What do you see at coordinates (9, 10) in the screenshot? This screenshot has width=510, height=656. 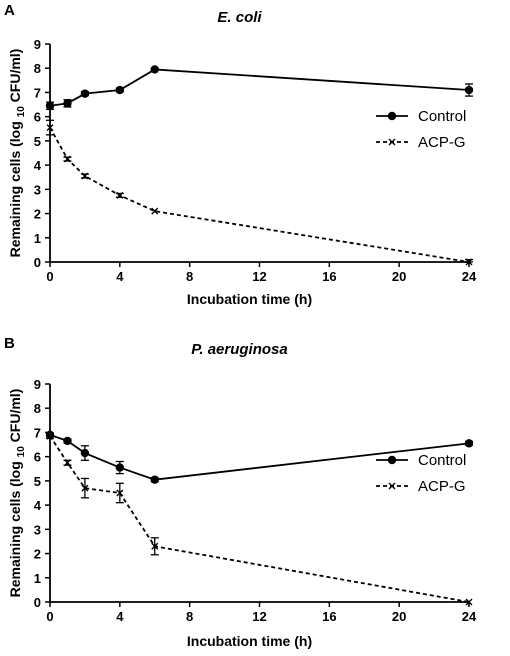 I see `panel-letter: A` at bounding box center [9, 10].